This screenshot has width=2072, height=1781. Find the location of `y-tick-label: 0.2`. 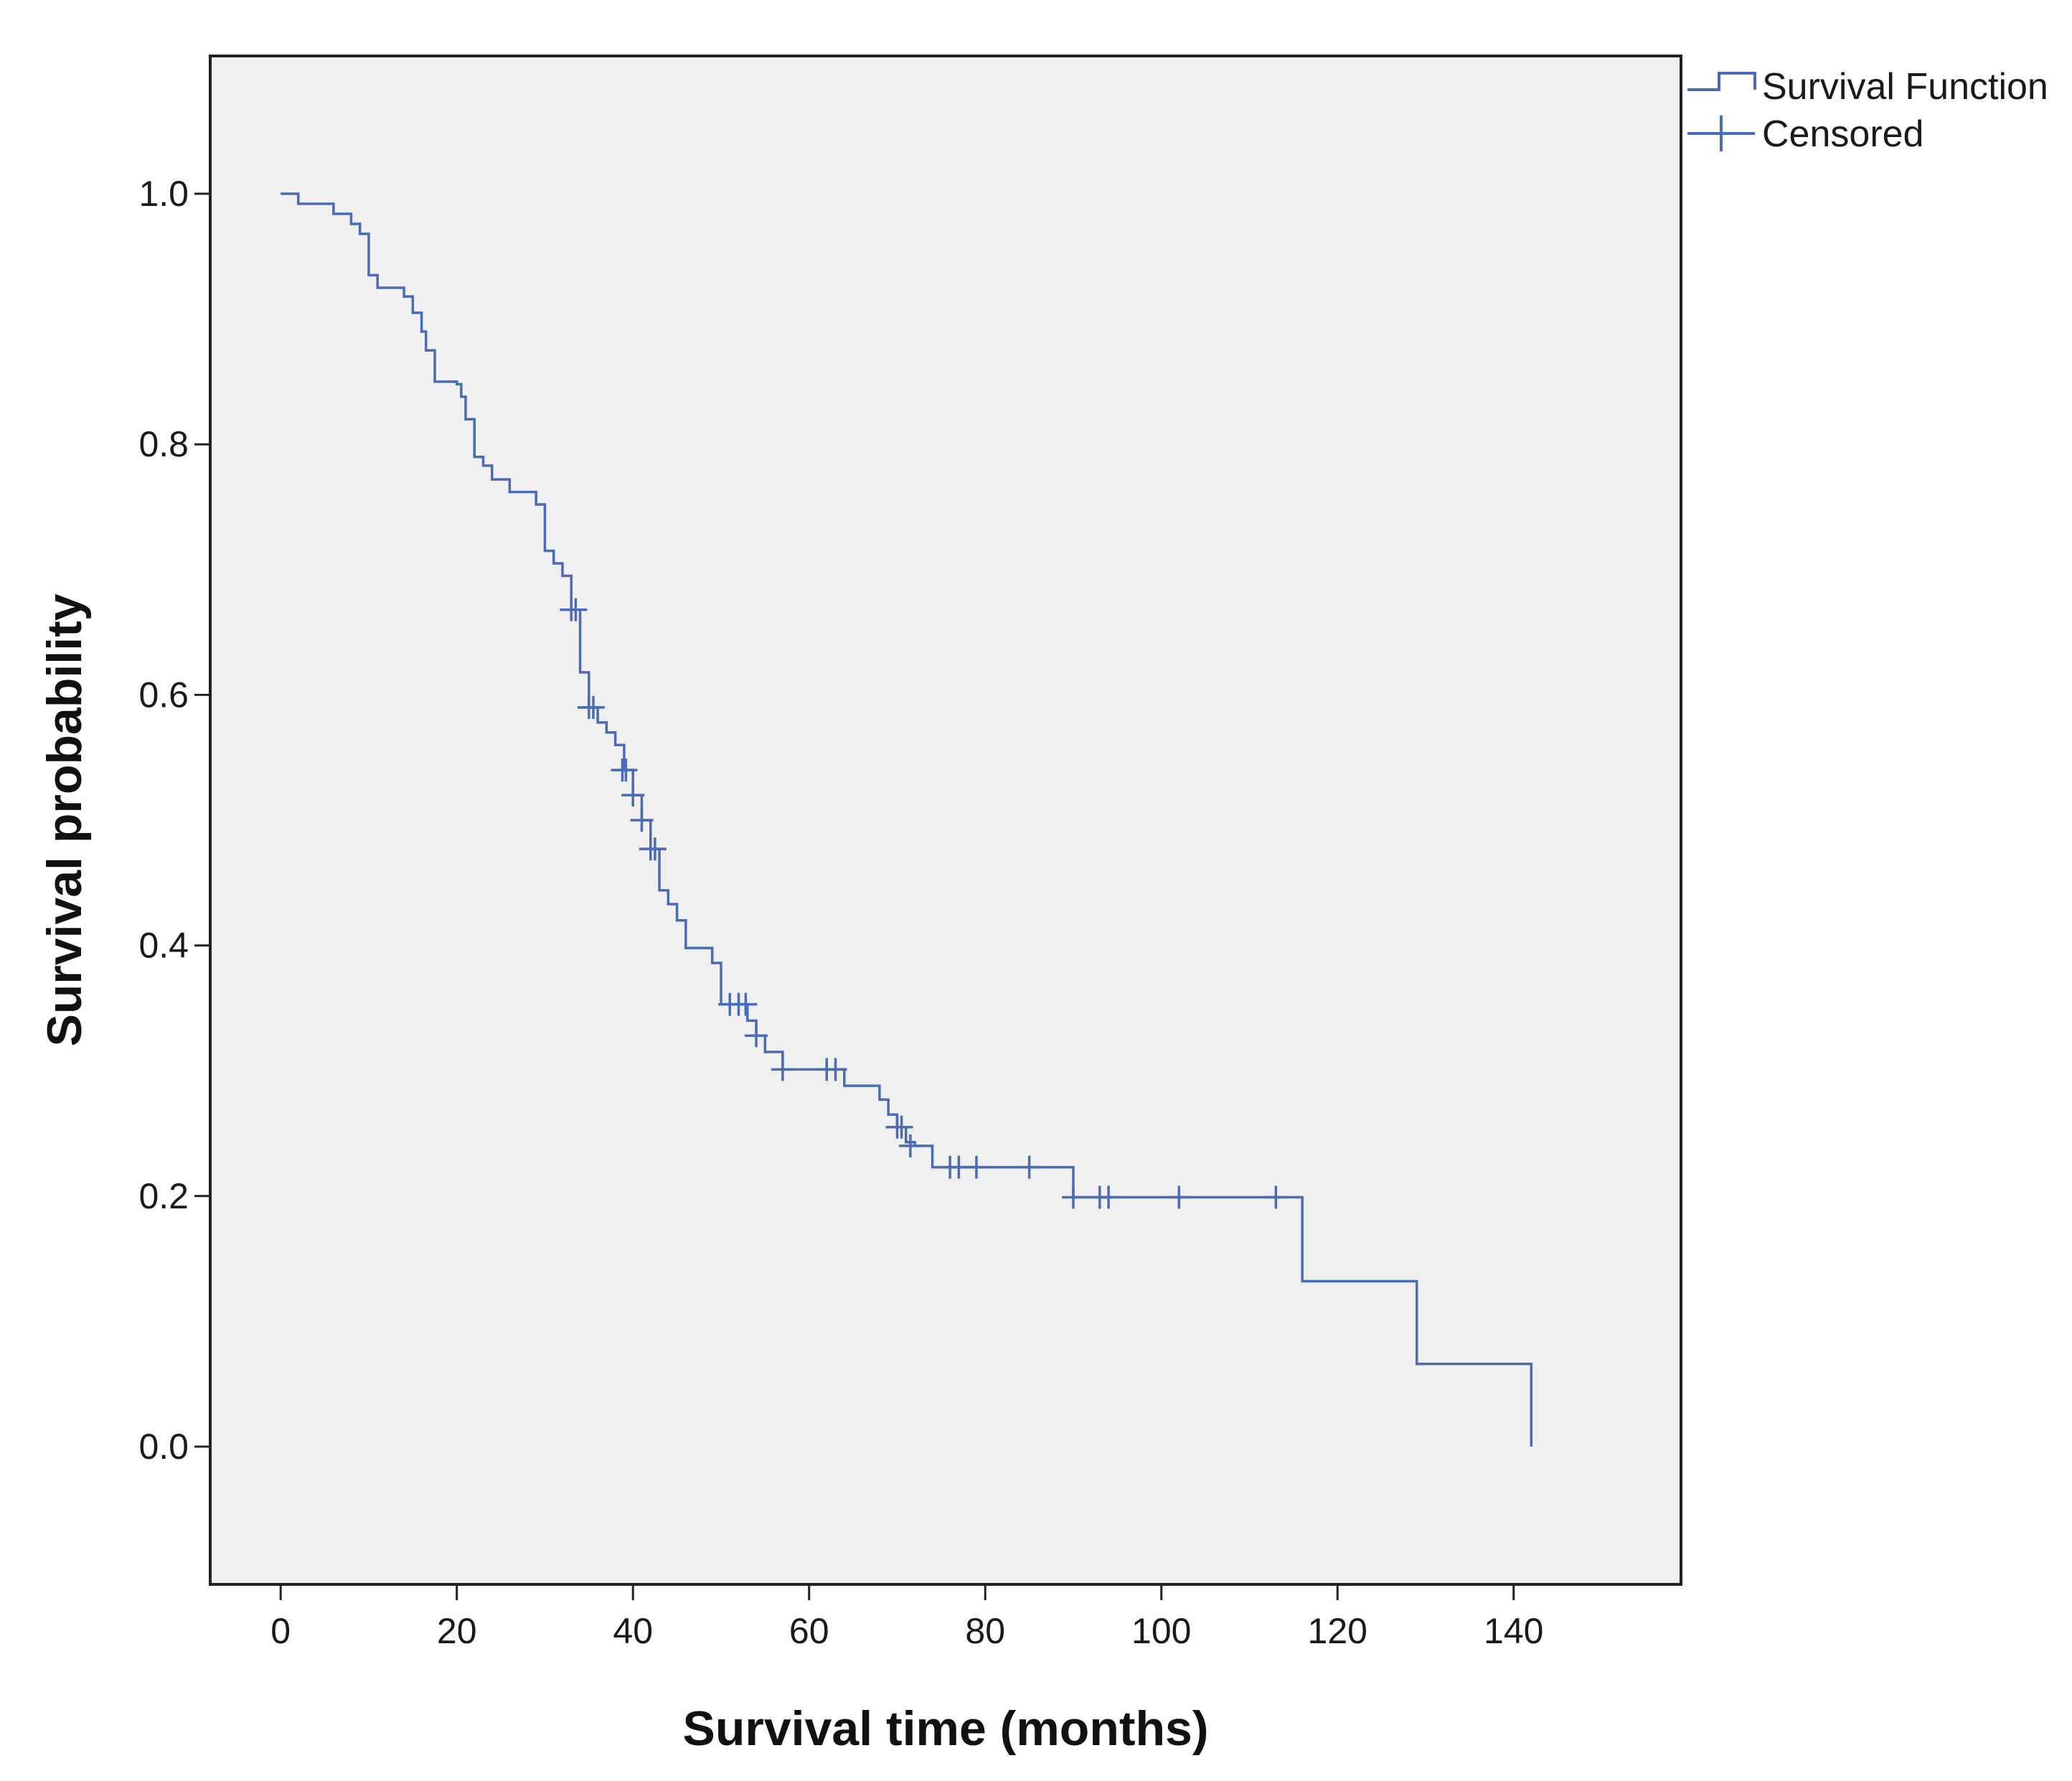

y-tick-label: 0.2 is located at coordinates (164, 1196).